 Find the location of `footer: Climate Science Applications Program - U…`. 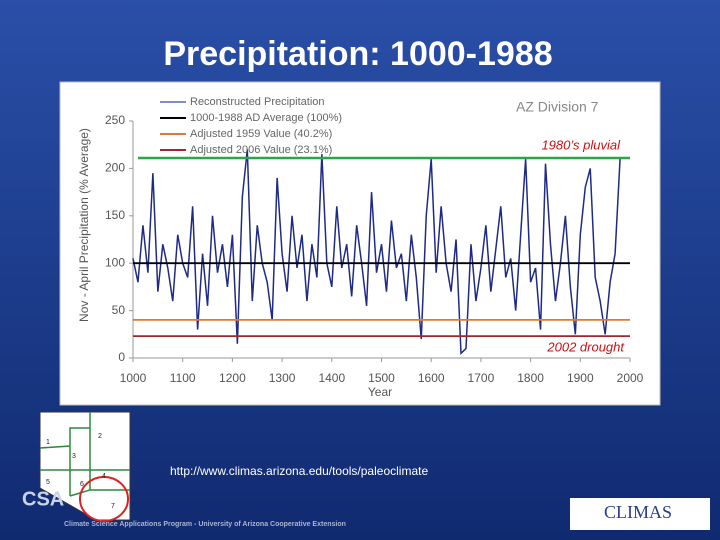

footer: Climate Science Applications Program - U… is located at coordinates (205, 524).